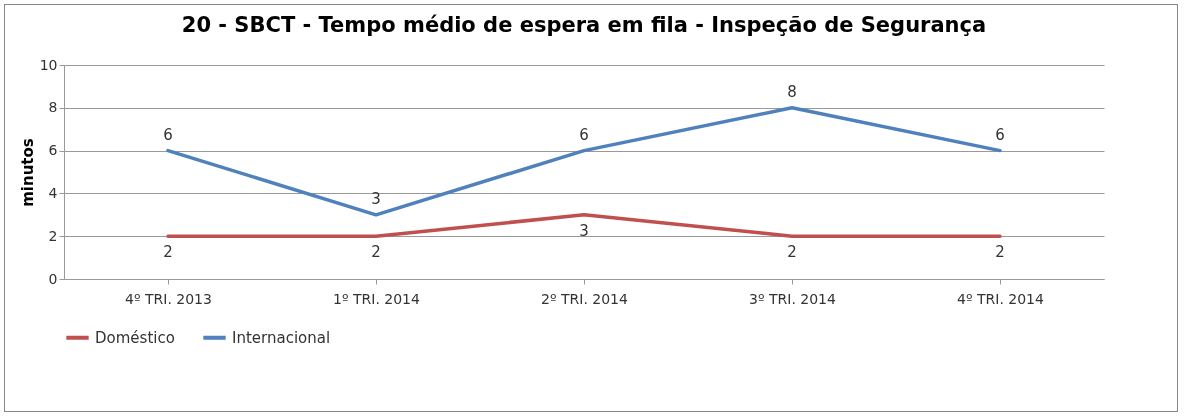  I want to click on y-tick-label: 6, so click(53, 150).